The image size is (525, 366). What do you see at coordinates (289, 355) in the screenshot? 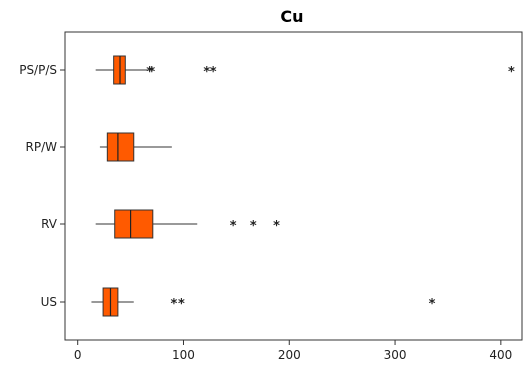
I see `x-tick-label: 200` at bounding box center [289, 355].